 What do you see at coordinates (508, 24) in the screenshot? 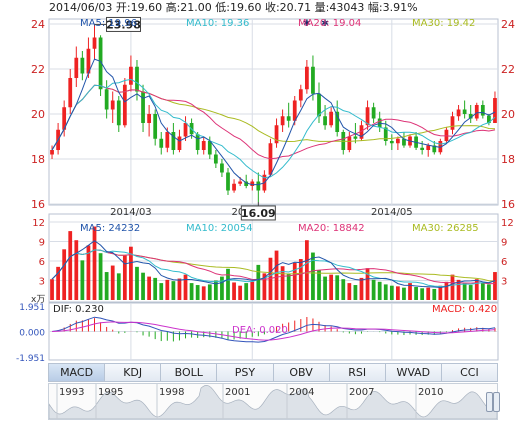
I see `price-tick-right: 24` at bounding box center [508, 24].